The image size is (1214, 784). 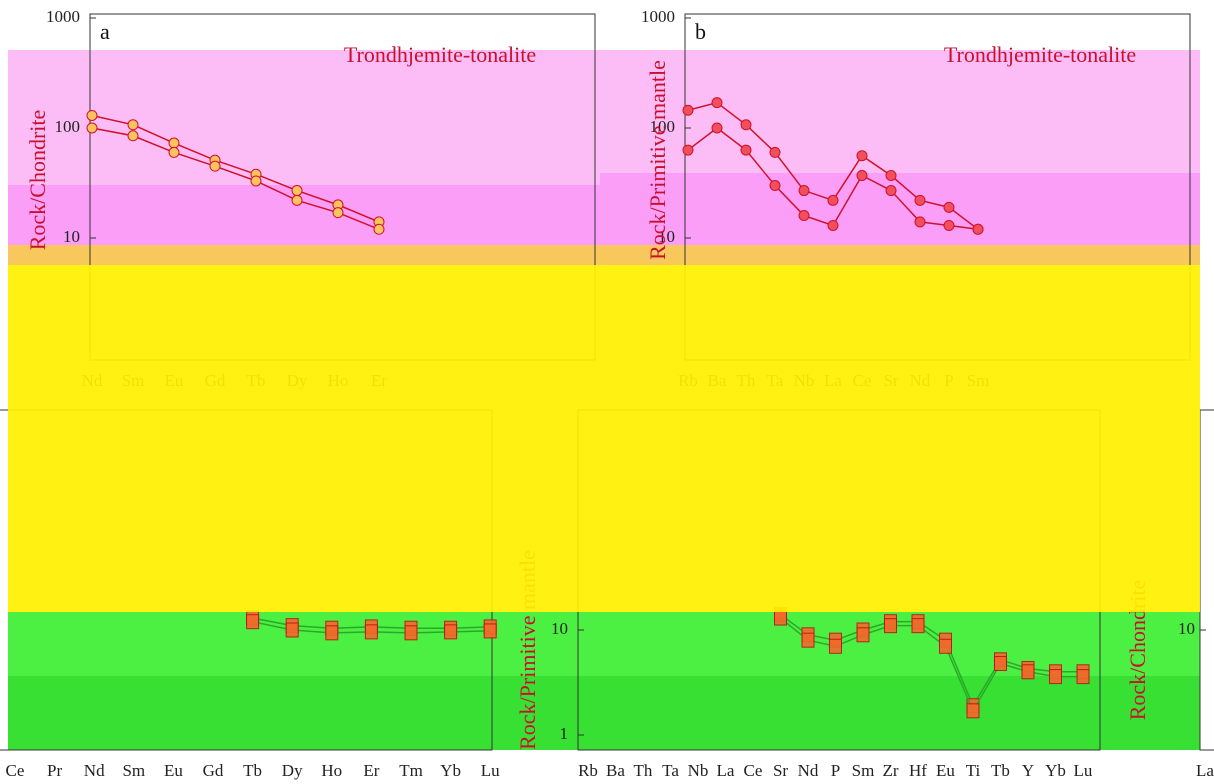 I want to click on x-tick-label: Er, so click(x=371, y=770).